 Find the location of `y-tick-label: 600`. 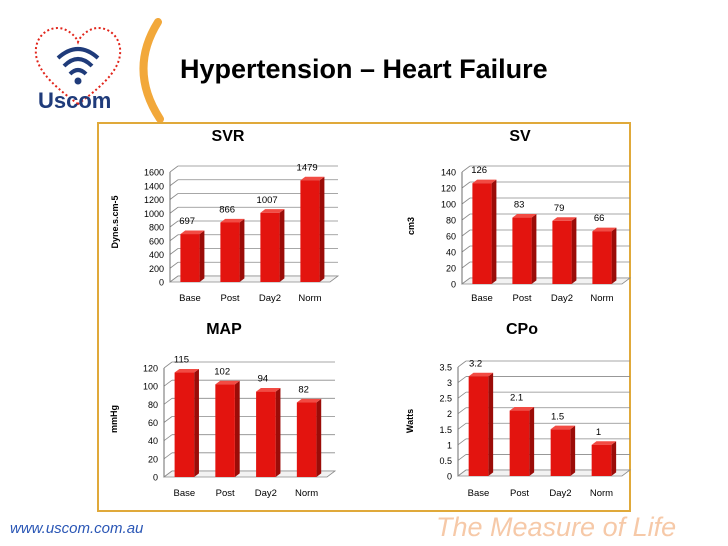

y-tick-label: 600 is located at coordinates (156, 241).